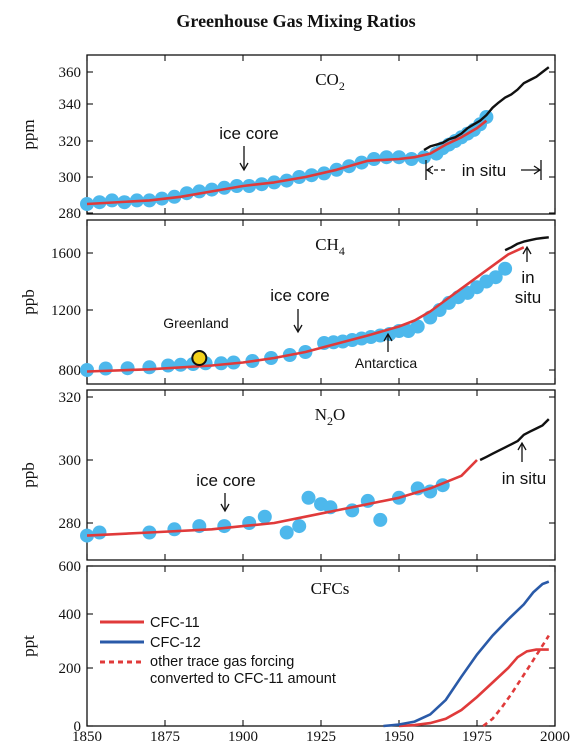  I want to click on antarctica-arrow-head, so click(388, 337).